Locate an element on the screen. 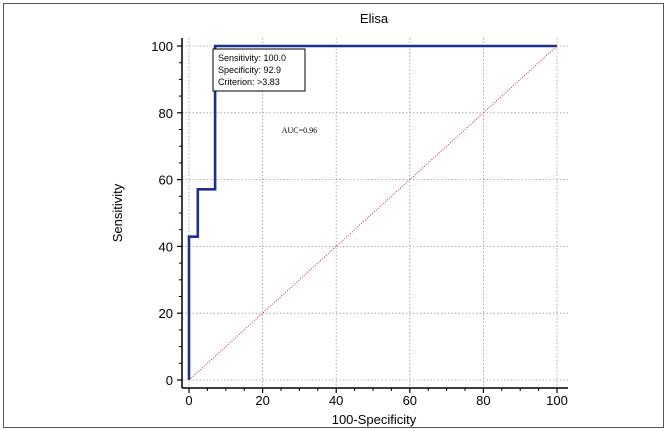 This screenshot has width=667, height=431. auc-annotation: AUC=0.96 is located at coordinates (299, 130).